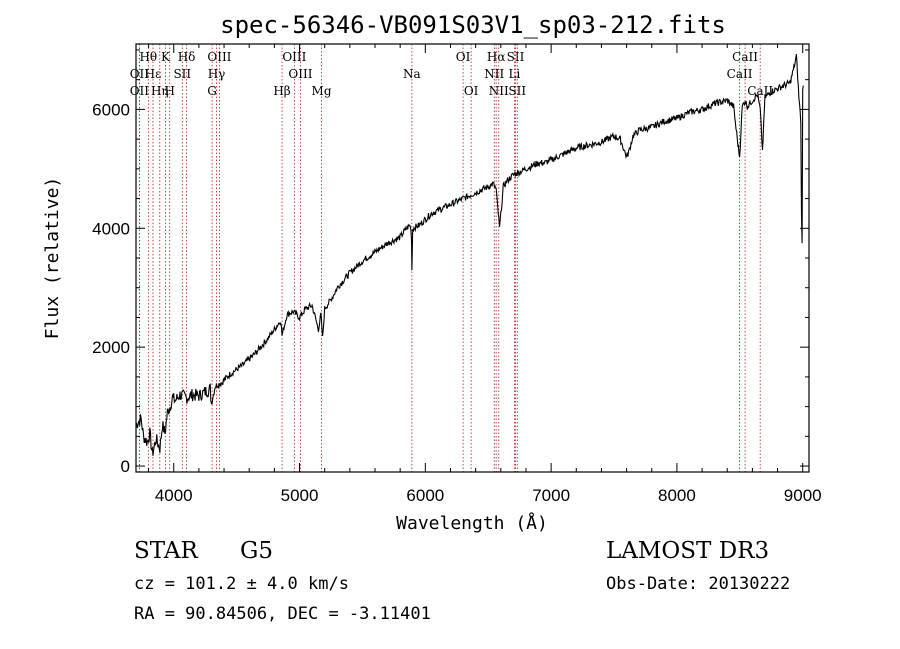 The image size is (900, 649). I want to click on line-label-4: Hη, so click(160, 91).